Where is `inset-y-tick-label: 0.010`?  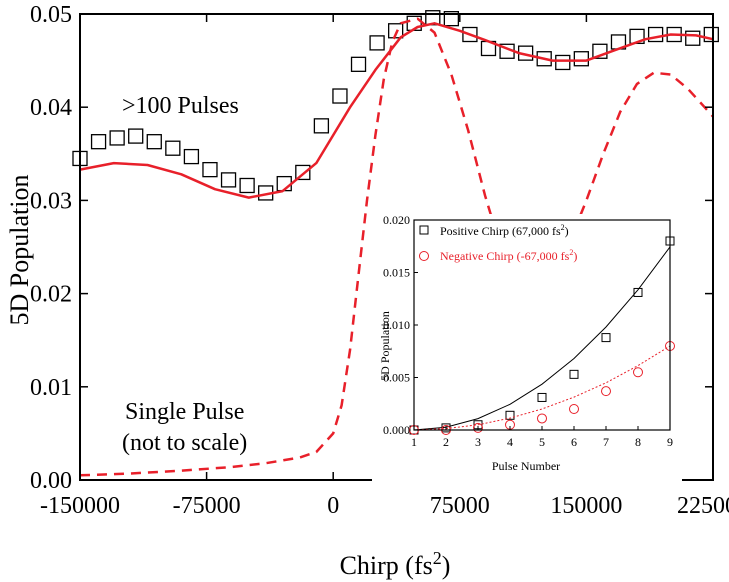
inset-y-tick-label: 0.010 is located at coordinates (396, 325).